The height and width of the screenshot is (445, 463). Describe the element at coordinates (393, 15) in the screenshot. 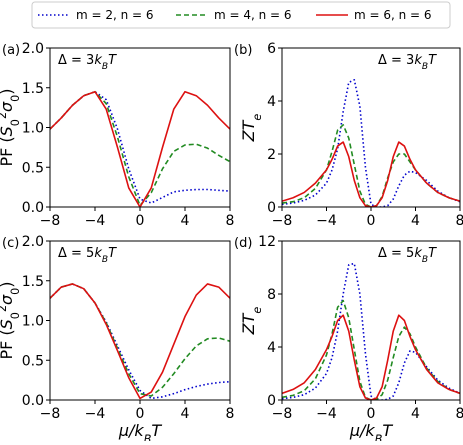

I see `legend-label-m6: m = 6, n = 6` at that location.